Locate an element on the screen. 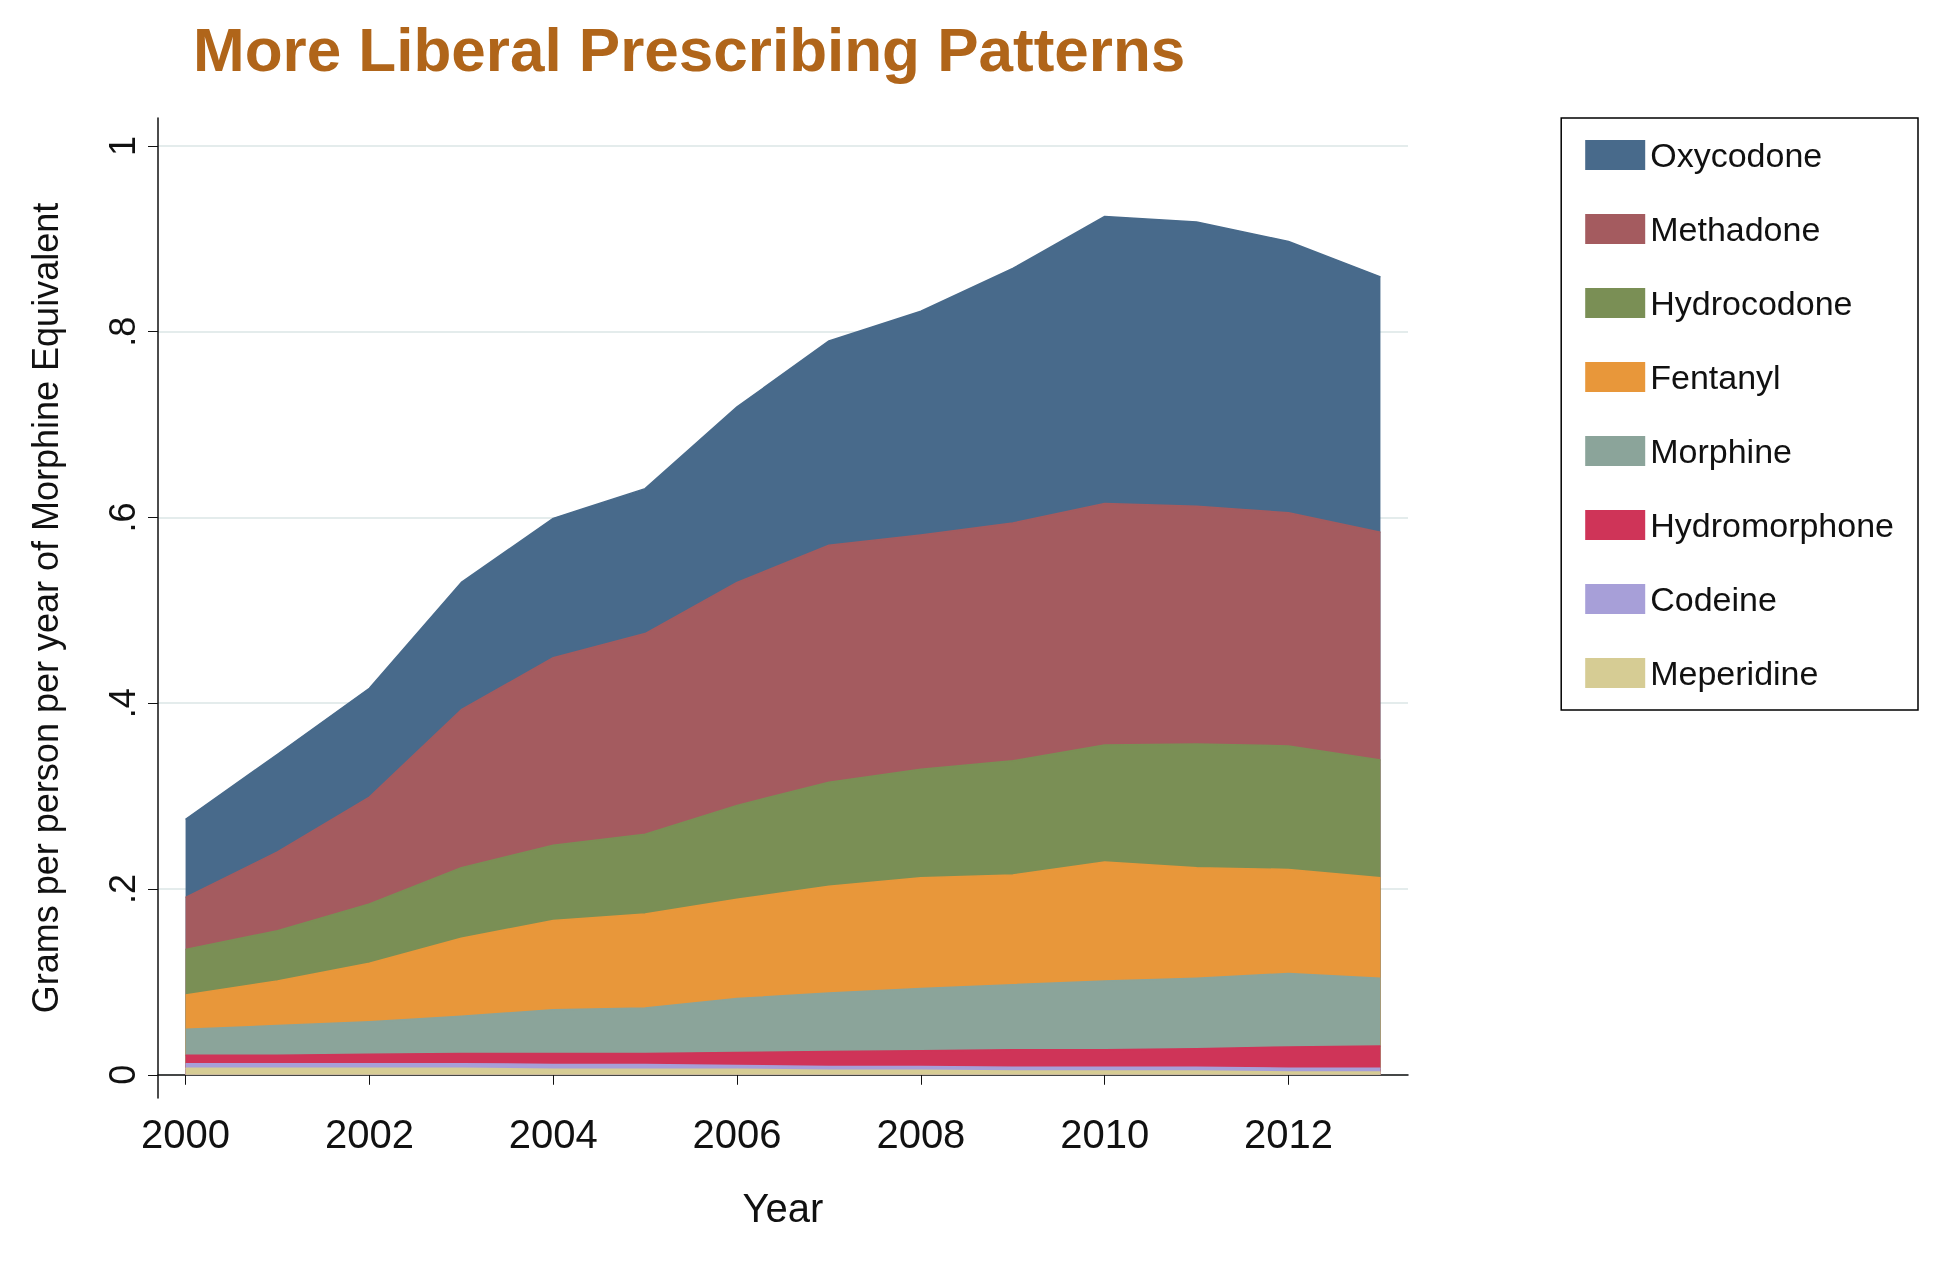 Image resolution: width=1936 pixels, height=1262 pixels. legend-label: Hydromorphone is located at coordinates (1772, 525).